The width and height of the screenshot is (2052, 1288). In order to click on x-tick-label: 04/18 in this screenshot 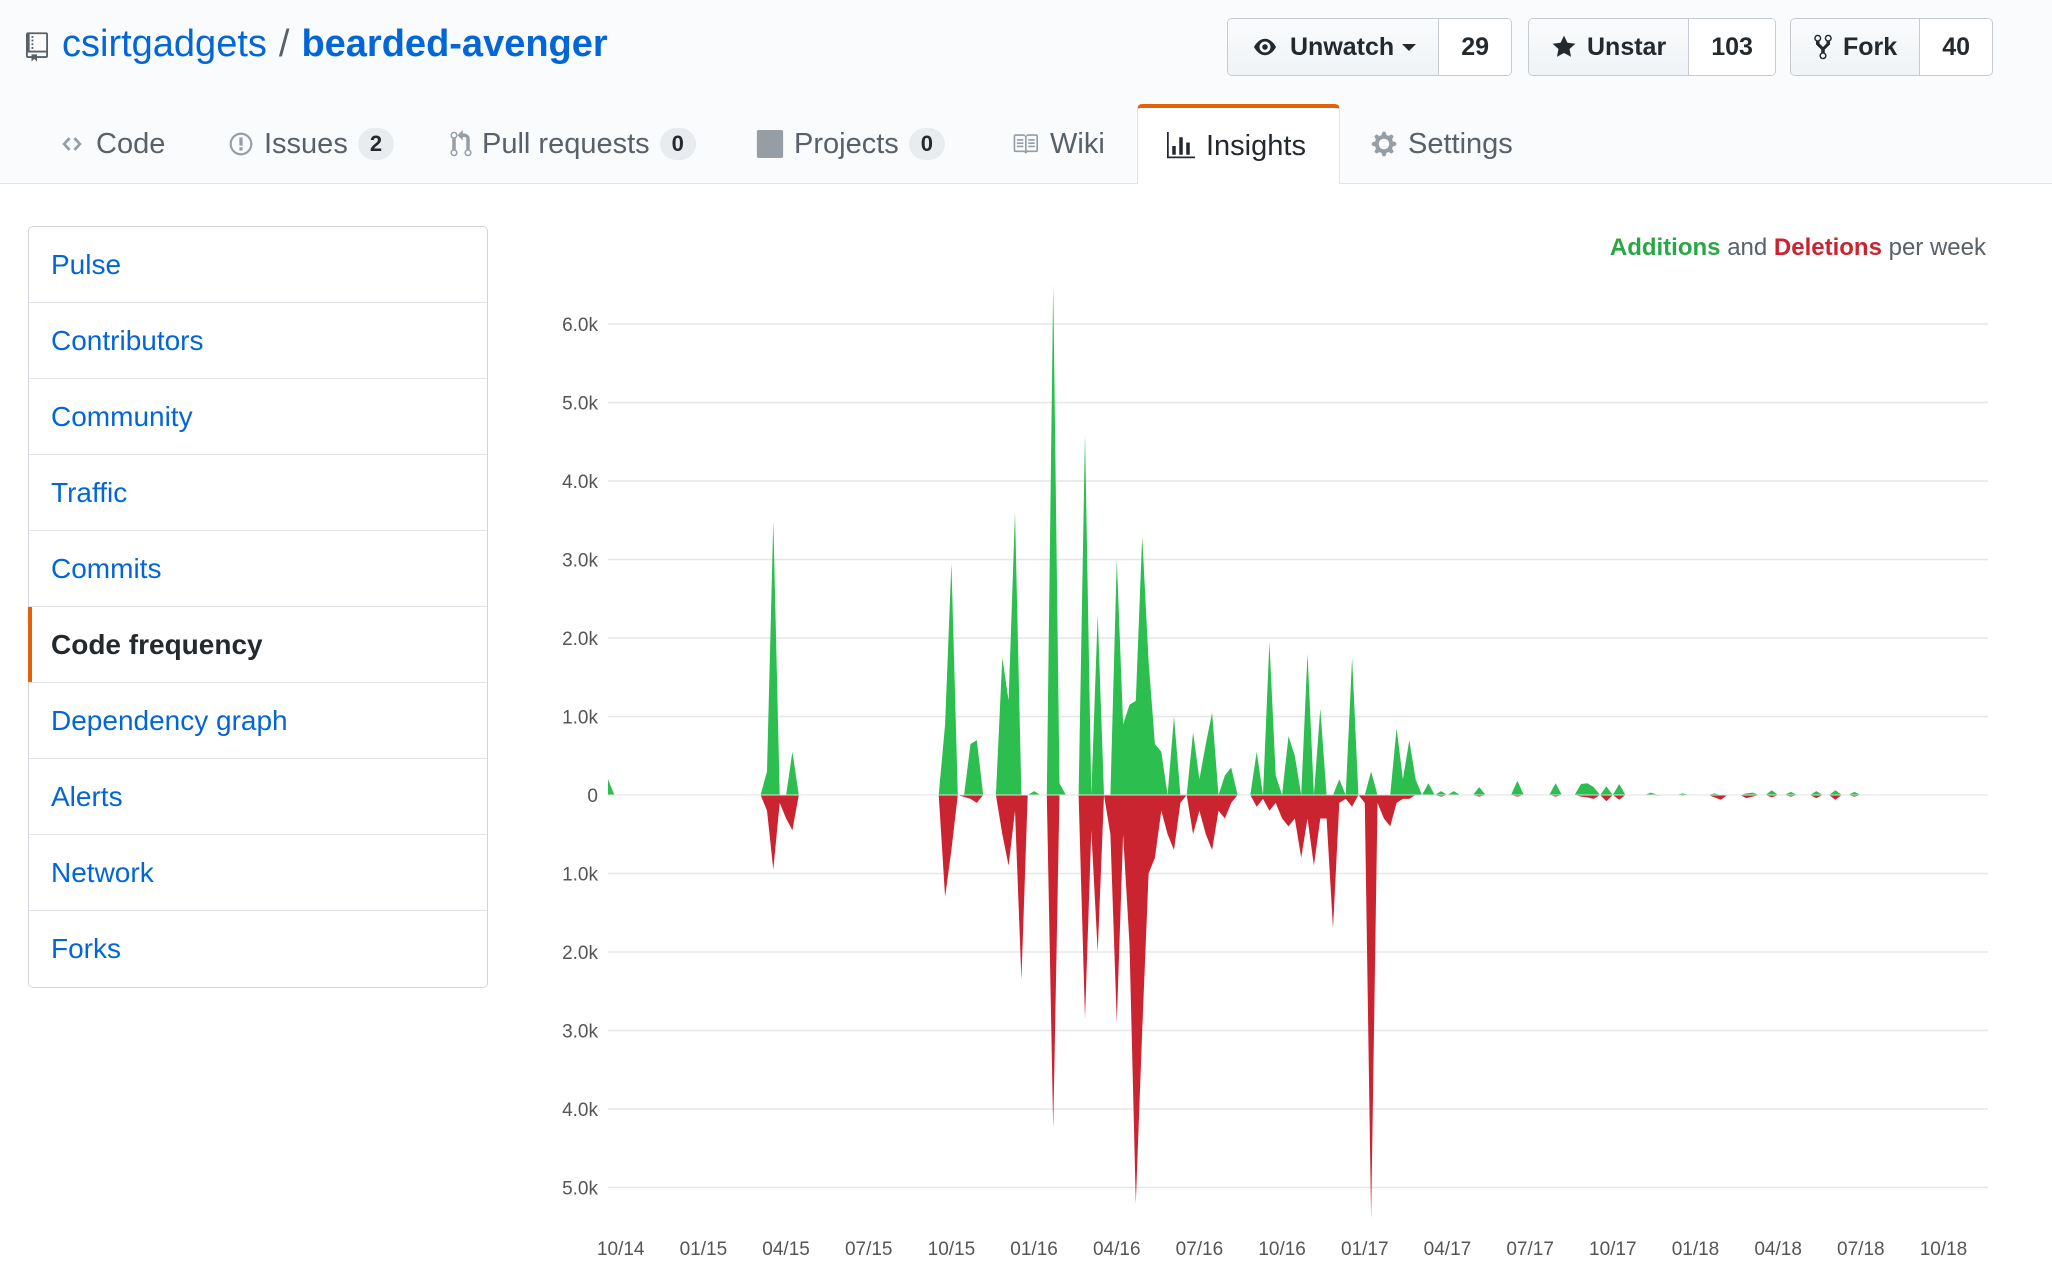, I will do `click(1778, 1249)`.